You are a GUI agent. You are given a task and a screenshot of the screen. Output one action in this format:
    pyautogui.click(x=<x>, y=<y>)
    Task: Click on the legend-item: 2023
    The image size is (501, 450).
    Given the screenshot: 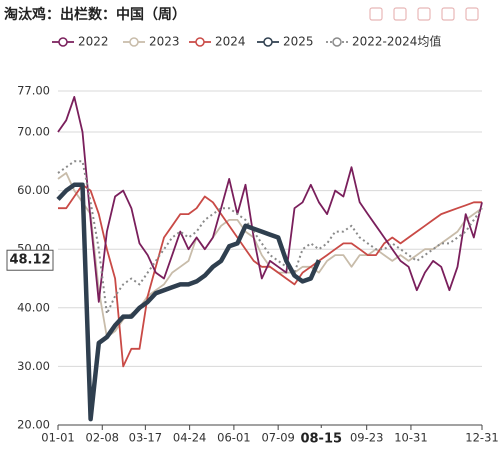 What is the action you would take?
    pyautogui.click(x=151, y=42)
    